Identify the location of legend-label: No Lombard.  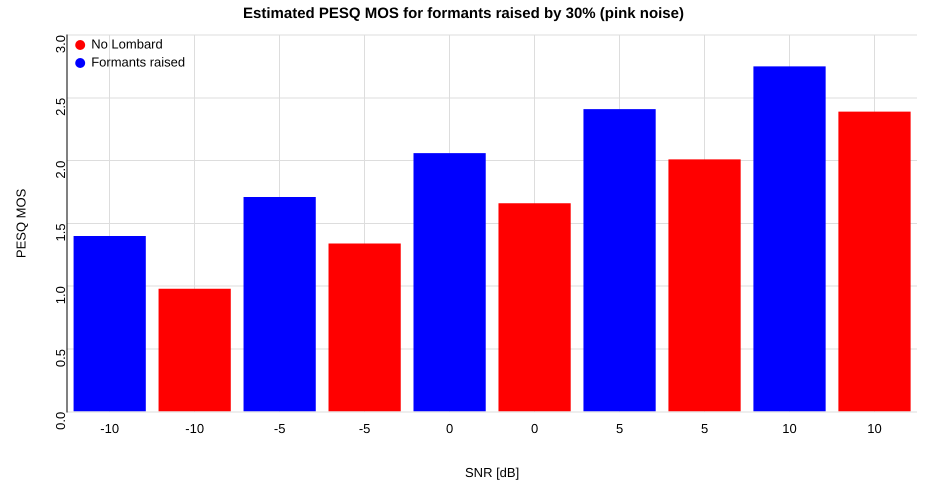
(127, 44).